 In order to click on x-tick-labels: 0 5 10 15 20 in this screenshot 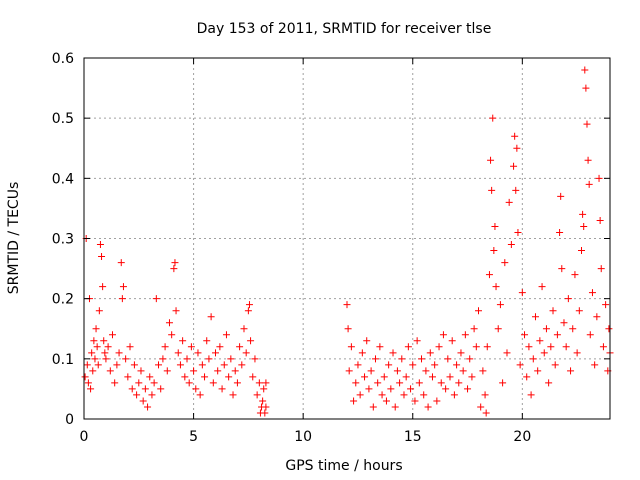, I will do `click(306, 437)`.